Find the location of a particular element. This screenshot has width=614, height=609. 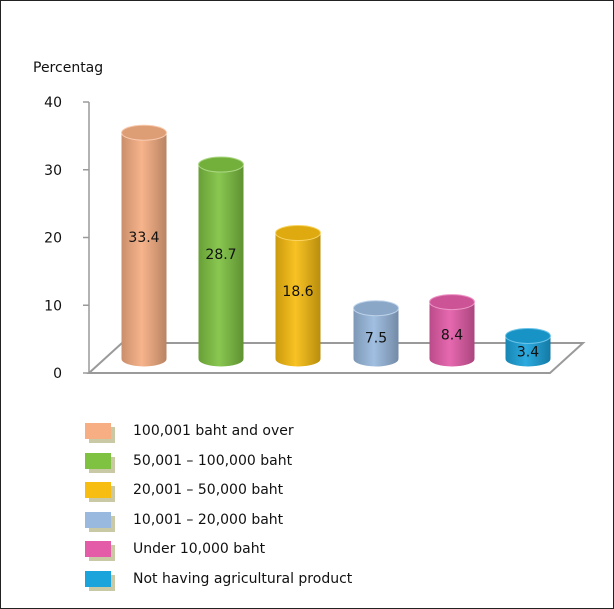

legend-item: 10,001 – 20,000 baht is located at coordinates (335, 525).